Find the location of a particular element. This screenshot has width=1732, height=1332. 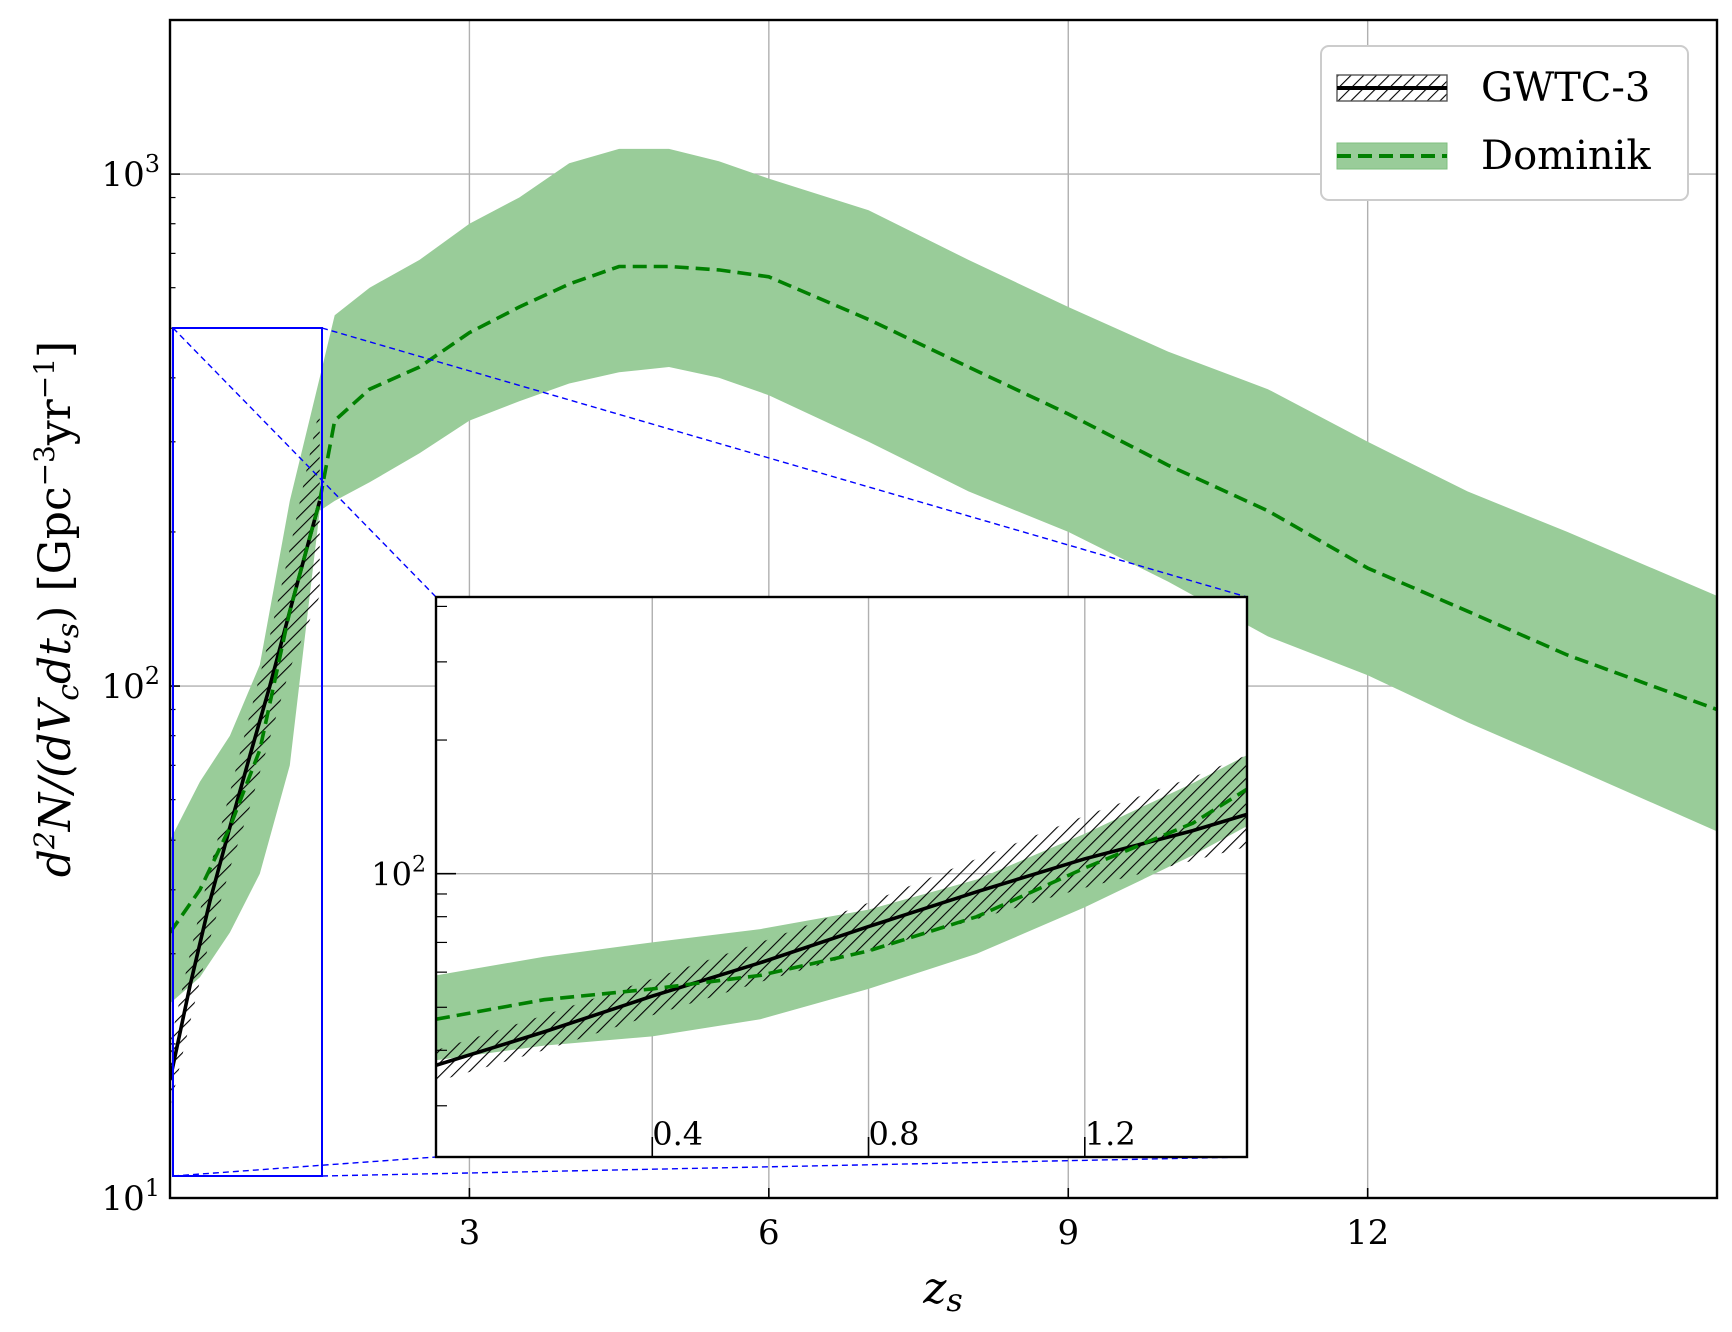

y-axis-label: d2N/(dVcdts) [Gpc−3yr−1] is located at coordinates (57, 609).